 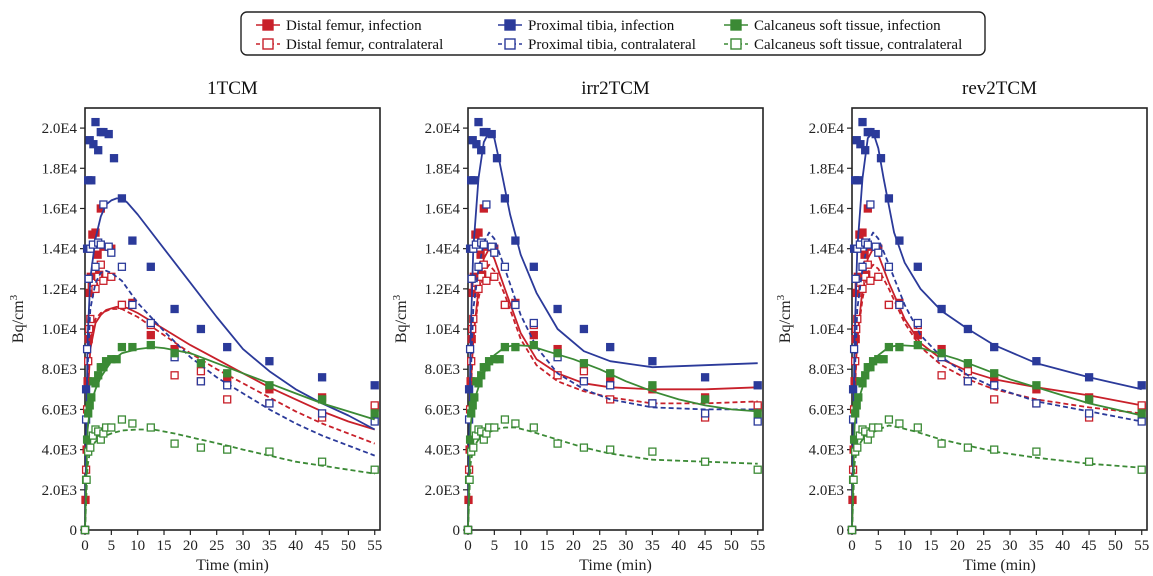 I want to click on y-axis-label: Bq/cm3, so click(x=17, y=318).